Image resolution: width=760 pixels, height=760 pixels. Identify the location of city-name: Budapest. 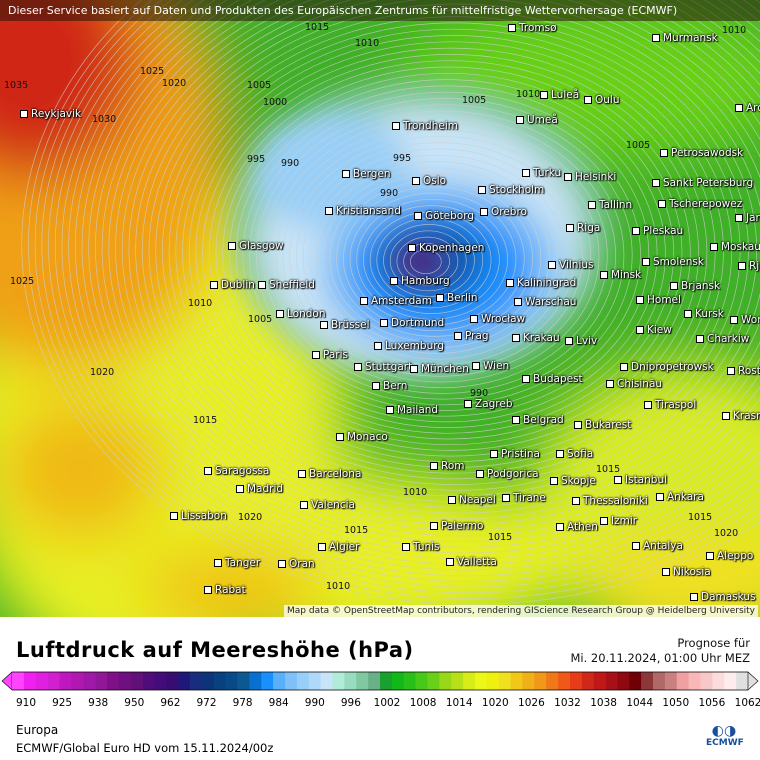
(558, 379).